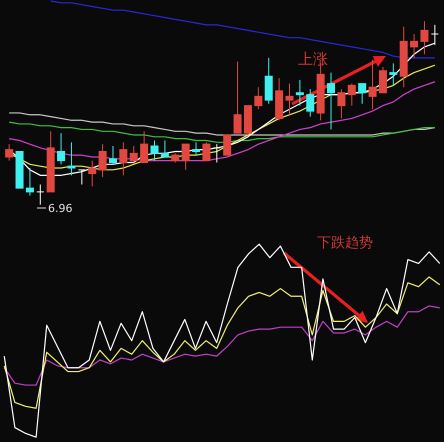 The width and height of the screenshot is (444, 442). Describe the element at coordinates (345, 243) in the screenshot. I see `annotation: 下跌趋势` at that location.